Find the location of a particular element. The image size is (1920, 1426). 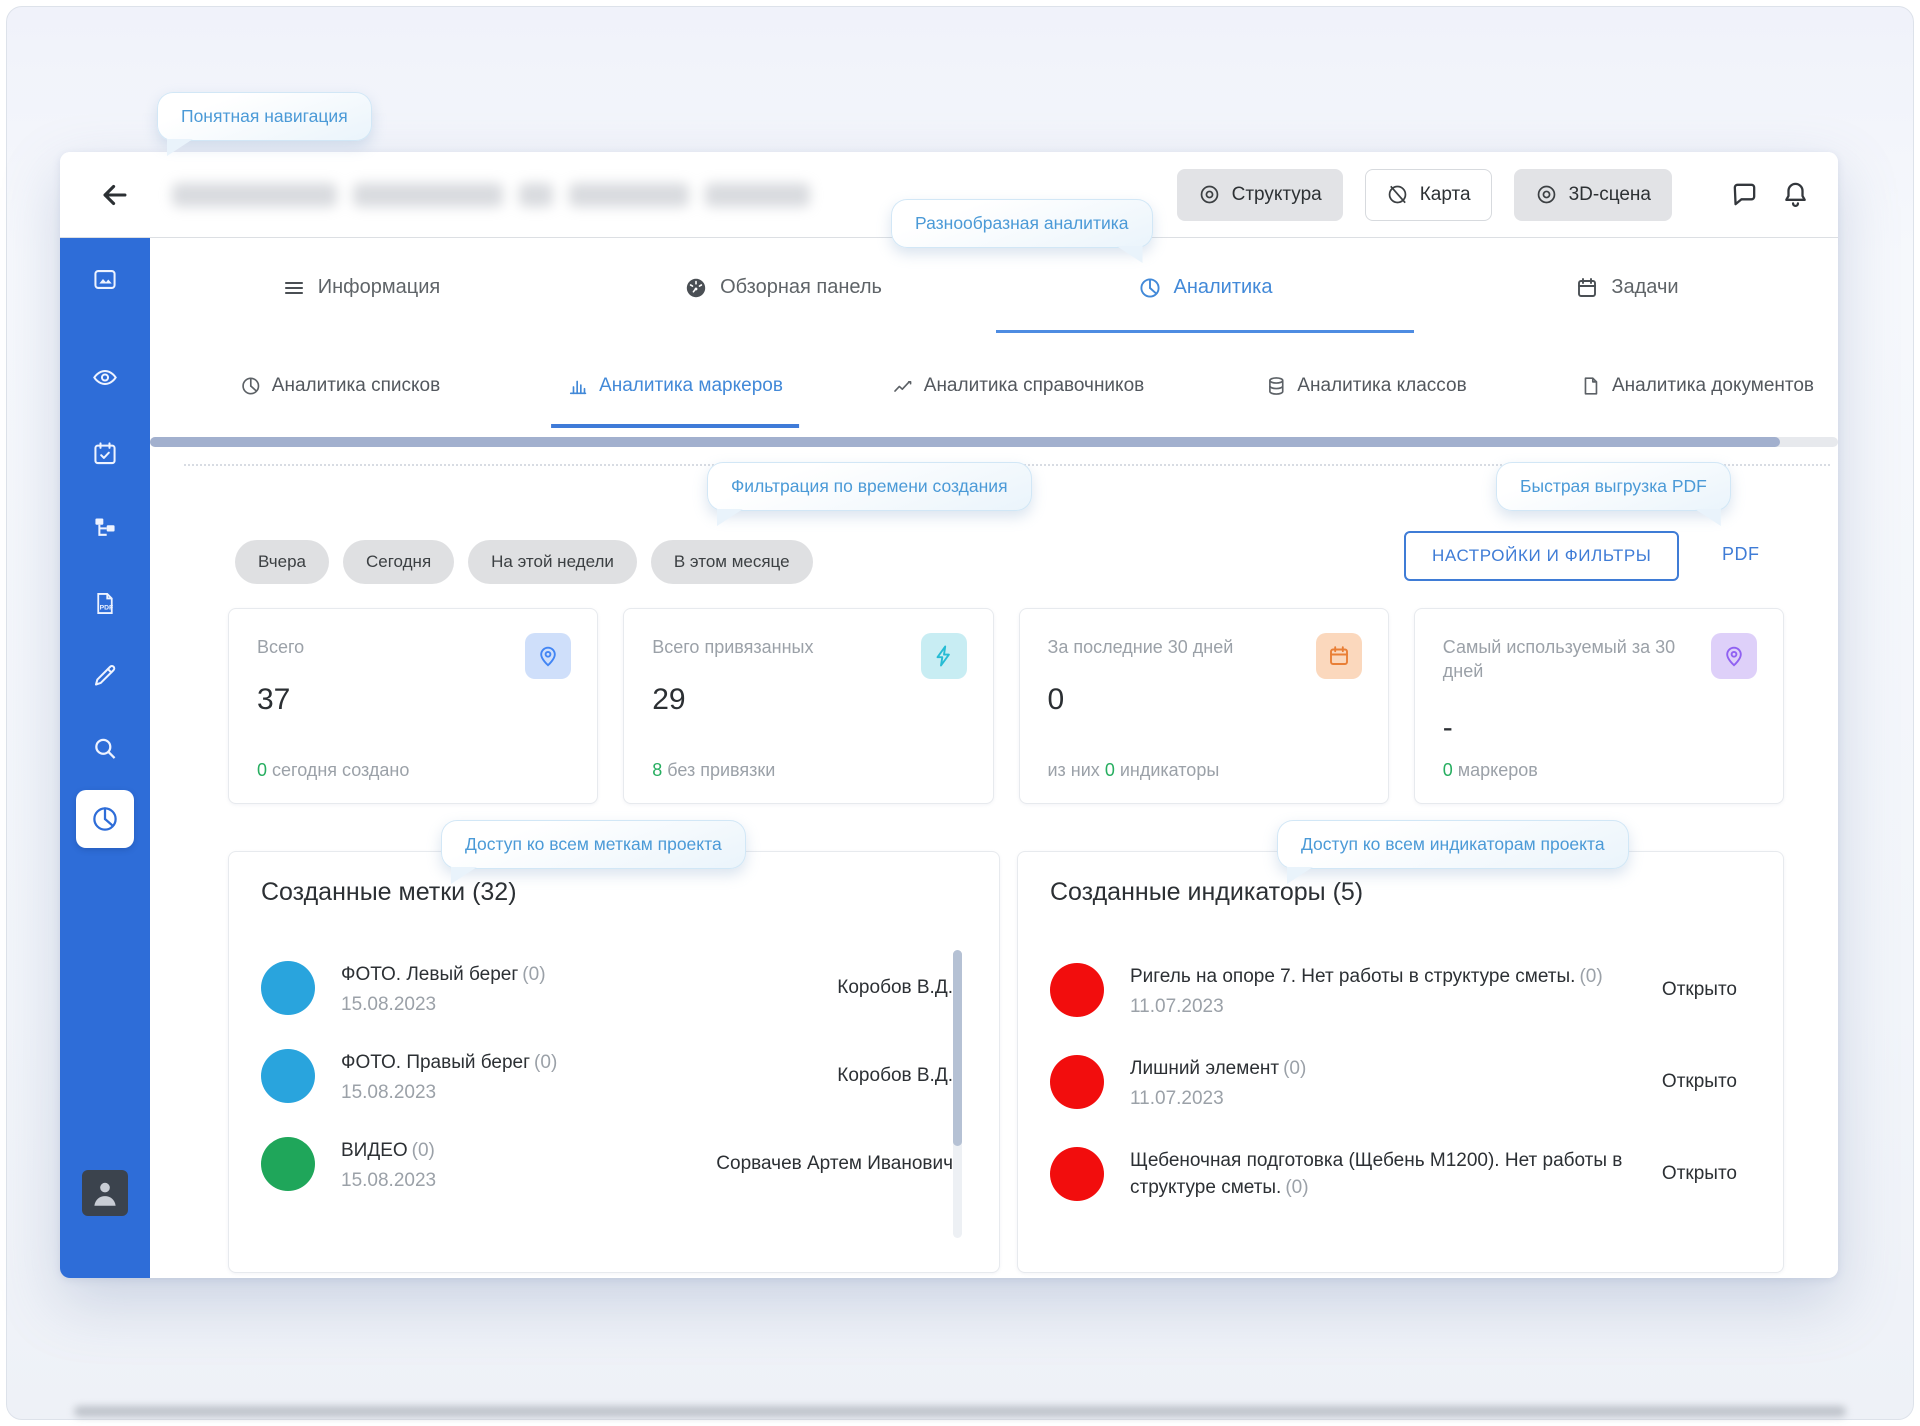

tab-label: Задачи is located at coordinates (1645, 287).